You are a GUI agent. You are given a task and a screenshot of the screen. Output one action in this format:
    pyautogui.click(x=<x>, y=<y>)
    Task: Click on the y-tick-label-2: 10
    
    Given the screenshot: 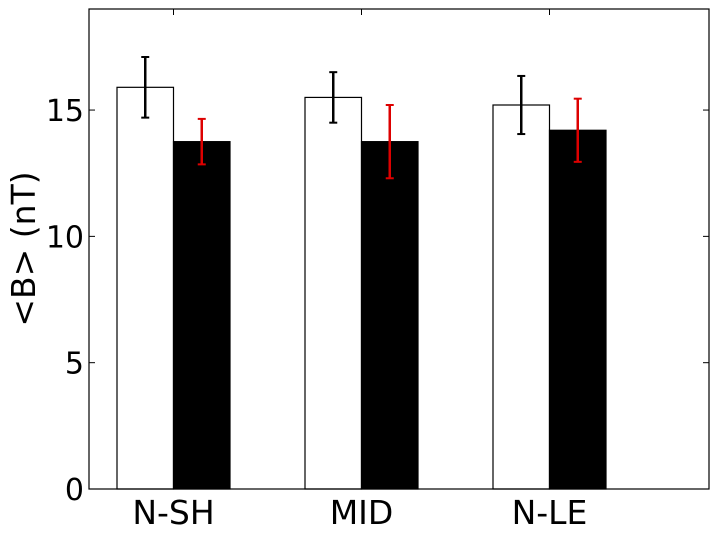 What is the action you would take?
    pyautogui.click(x=65, y=237)
    